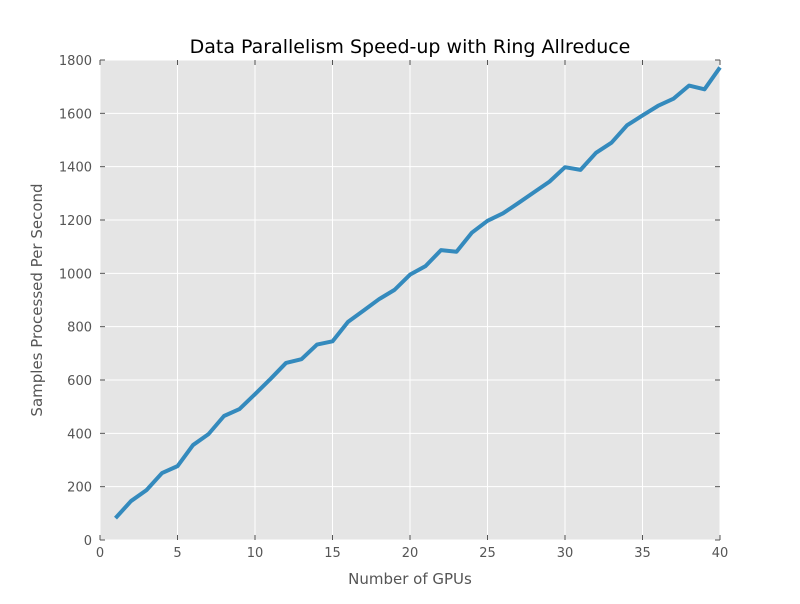 This screenshot has width=800, height=604. What do you see at coordinates (88, 541) in the screenshot?
I see `y-tick-label: 0` at bounding box center [88, 541].